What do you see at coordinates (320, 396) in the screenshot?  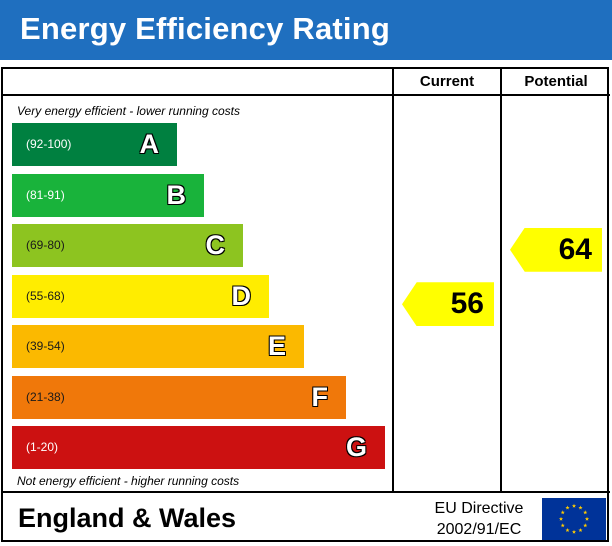 I see `band-letter: F` at bounding box center [320, 396].